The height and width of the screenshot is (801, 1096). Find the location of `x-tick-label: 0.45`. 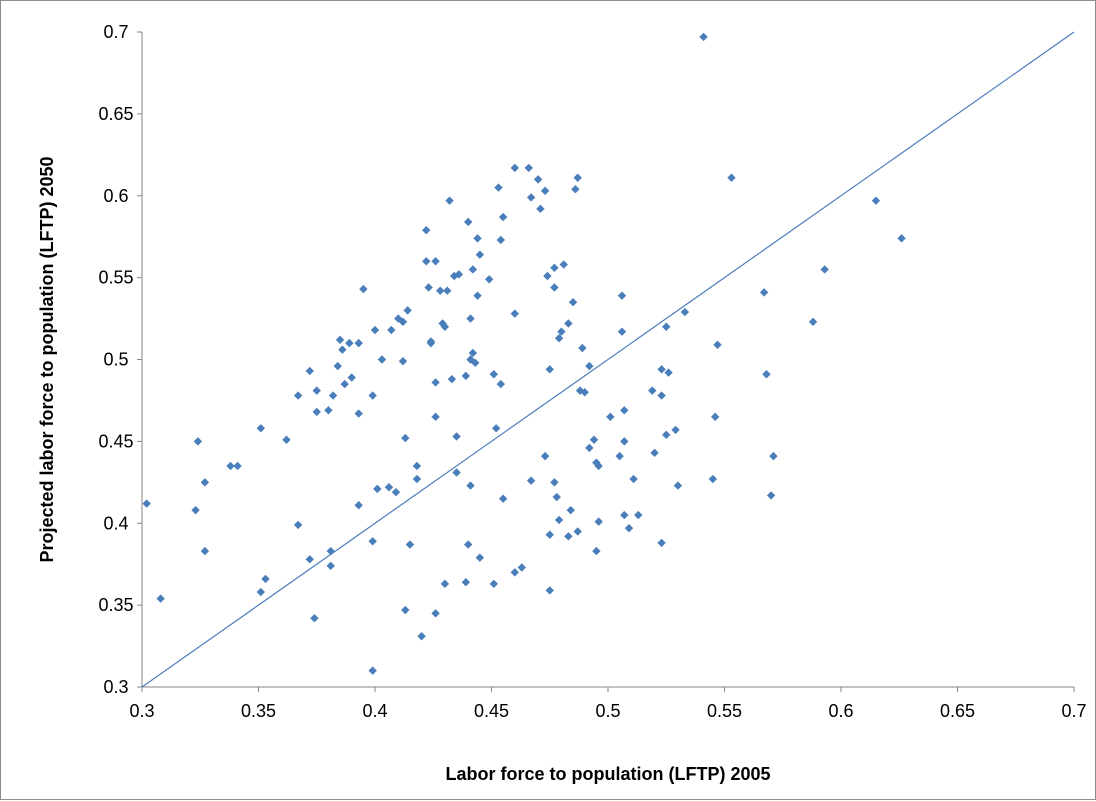

x-tick-label: 0.45 is located at coordinates (491, 711).